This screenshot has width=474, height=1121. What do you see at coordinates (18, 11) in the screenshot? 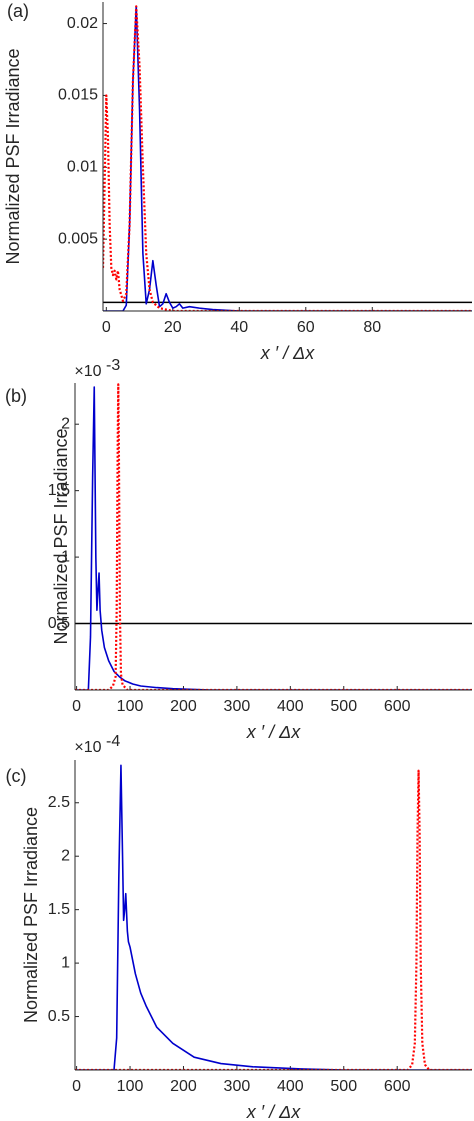
I see `panel-label: (a)` at bounding box center [18, 11].